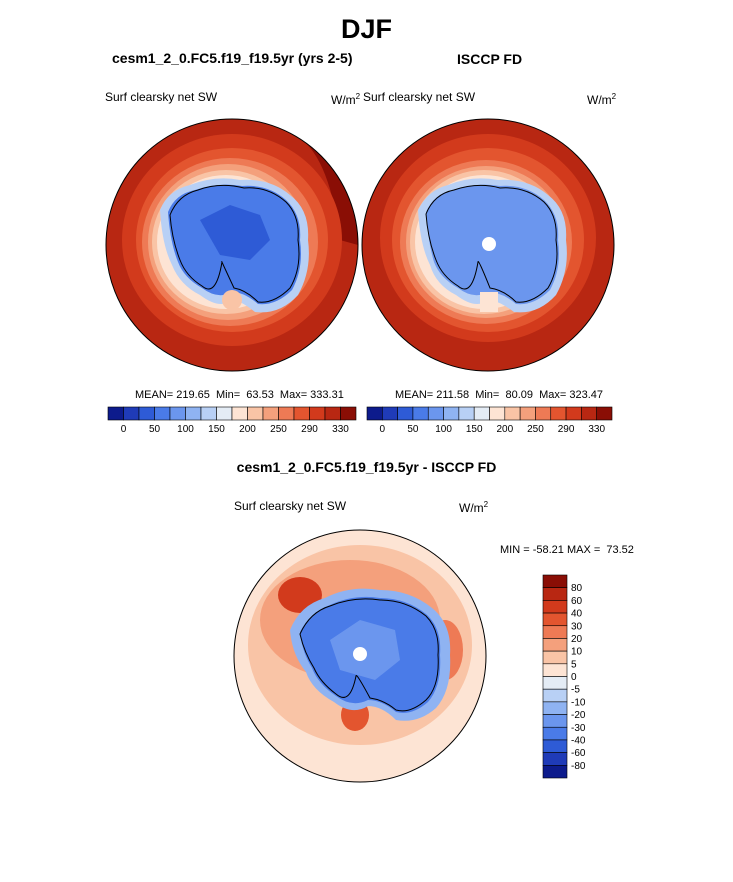 The image size is (733, 882). What do you see at coordinates (366, 29) in the screenshot?
I see `figure-title: DJF` at bounding box center [366, 29].